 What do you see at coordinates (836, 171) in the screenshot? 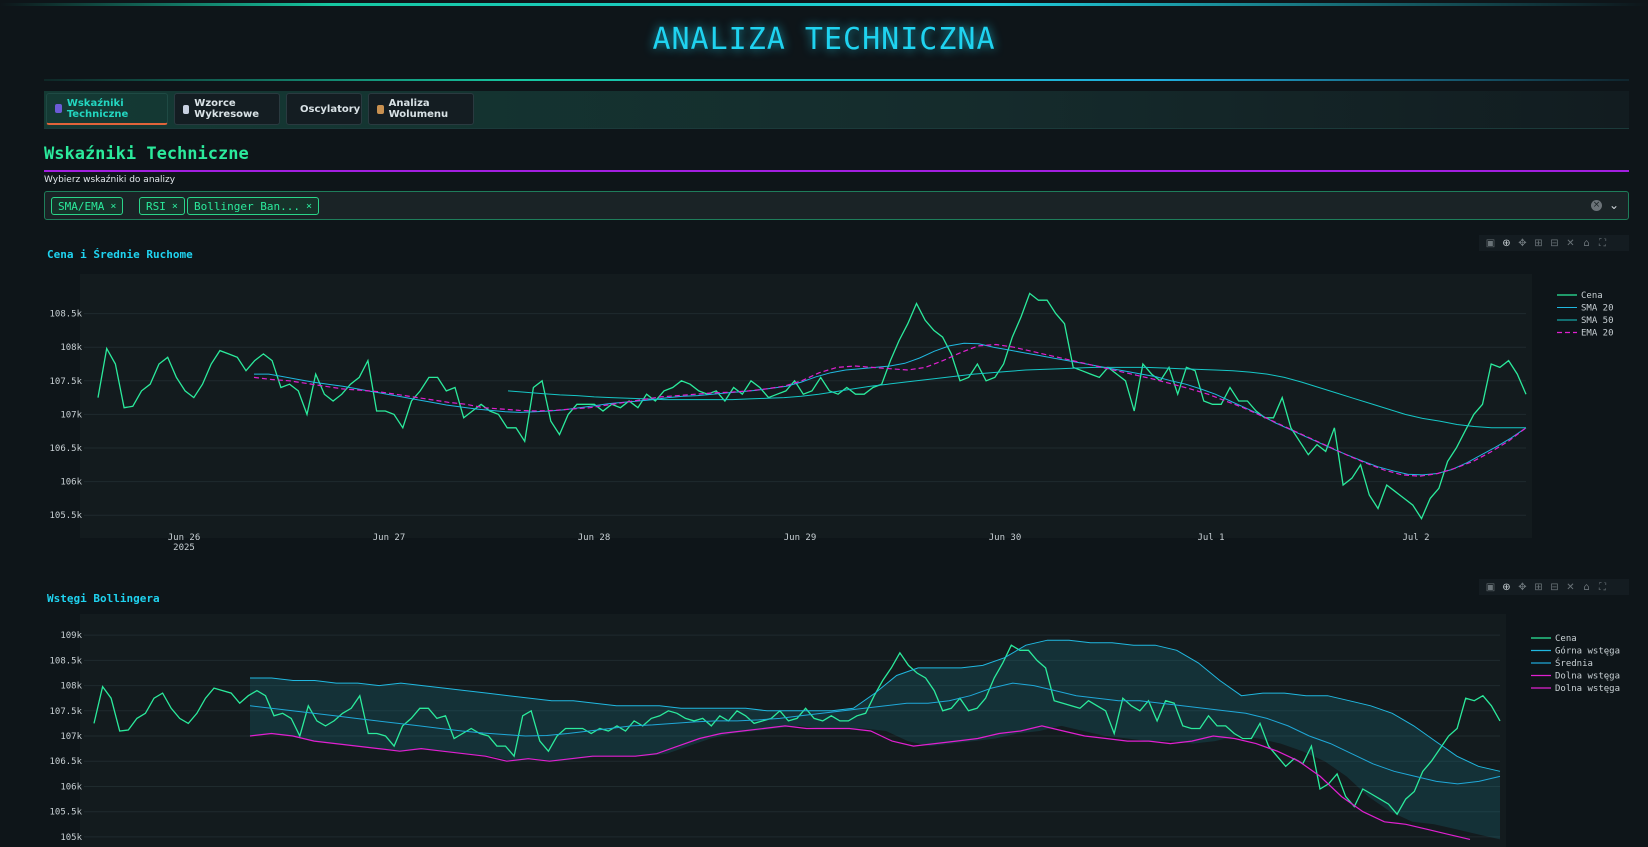
I see `section-divider` at bounding box center [836, 171].